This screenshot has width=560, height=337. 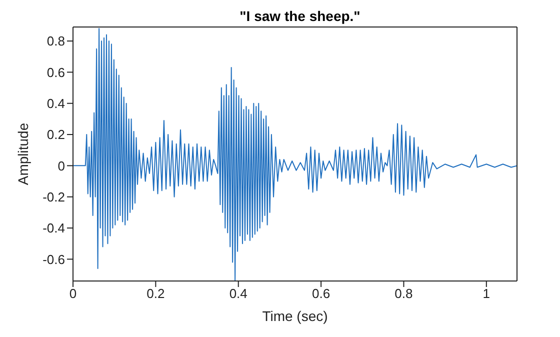 What do you see at coordinates (155, 294) in the screenshot?
I see `x-tick-label: 0.2` at bounding box center [155, 294].